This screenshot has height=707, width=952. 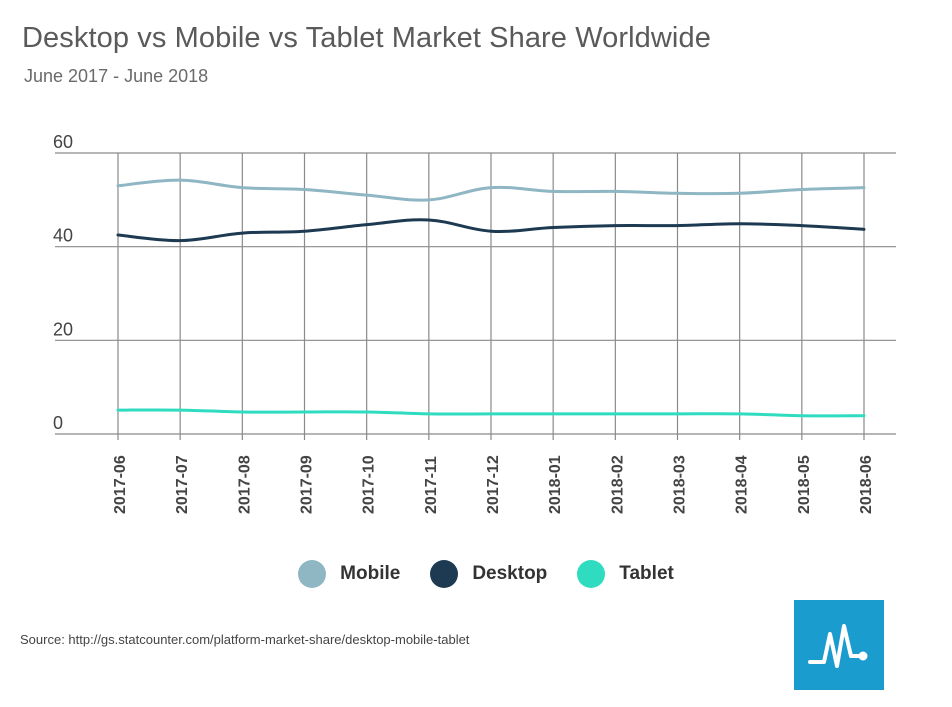 I want to click on series-line-desktop, so click(x=491, y=230).